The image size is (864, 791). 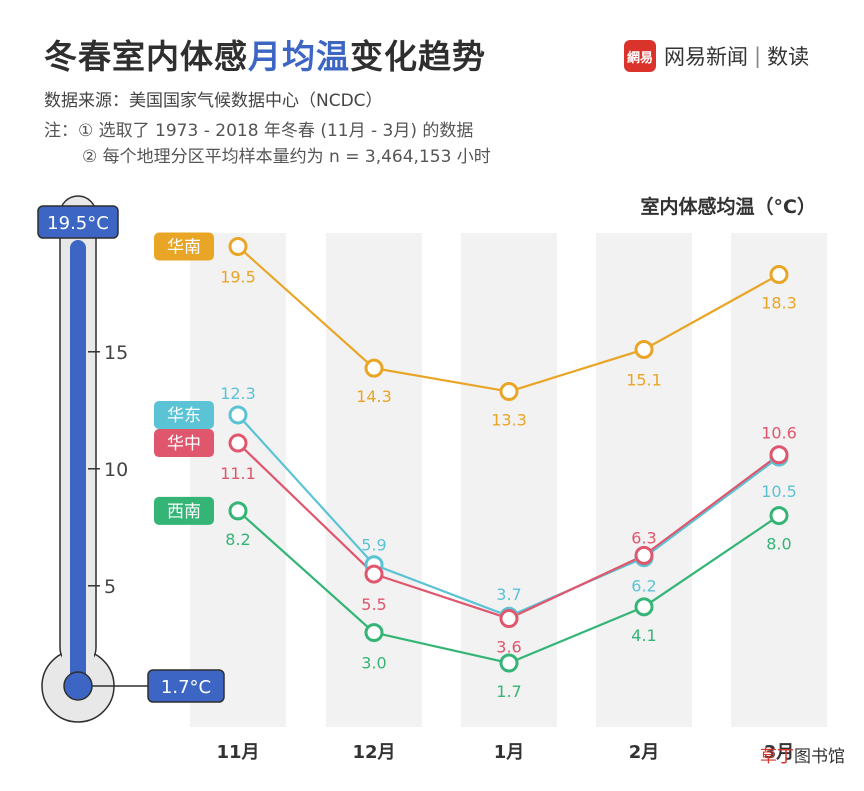 What do you see at coordinates (779, 303) in the screenshot?
I see `data-label: 18.3` at bounding box center [779, 303].